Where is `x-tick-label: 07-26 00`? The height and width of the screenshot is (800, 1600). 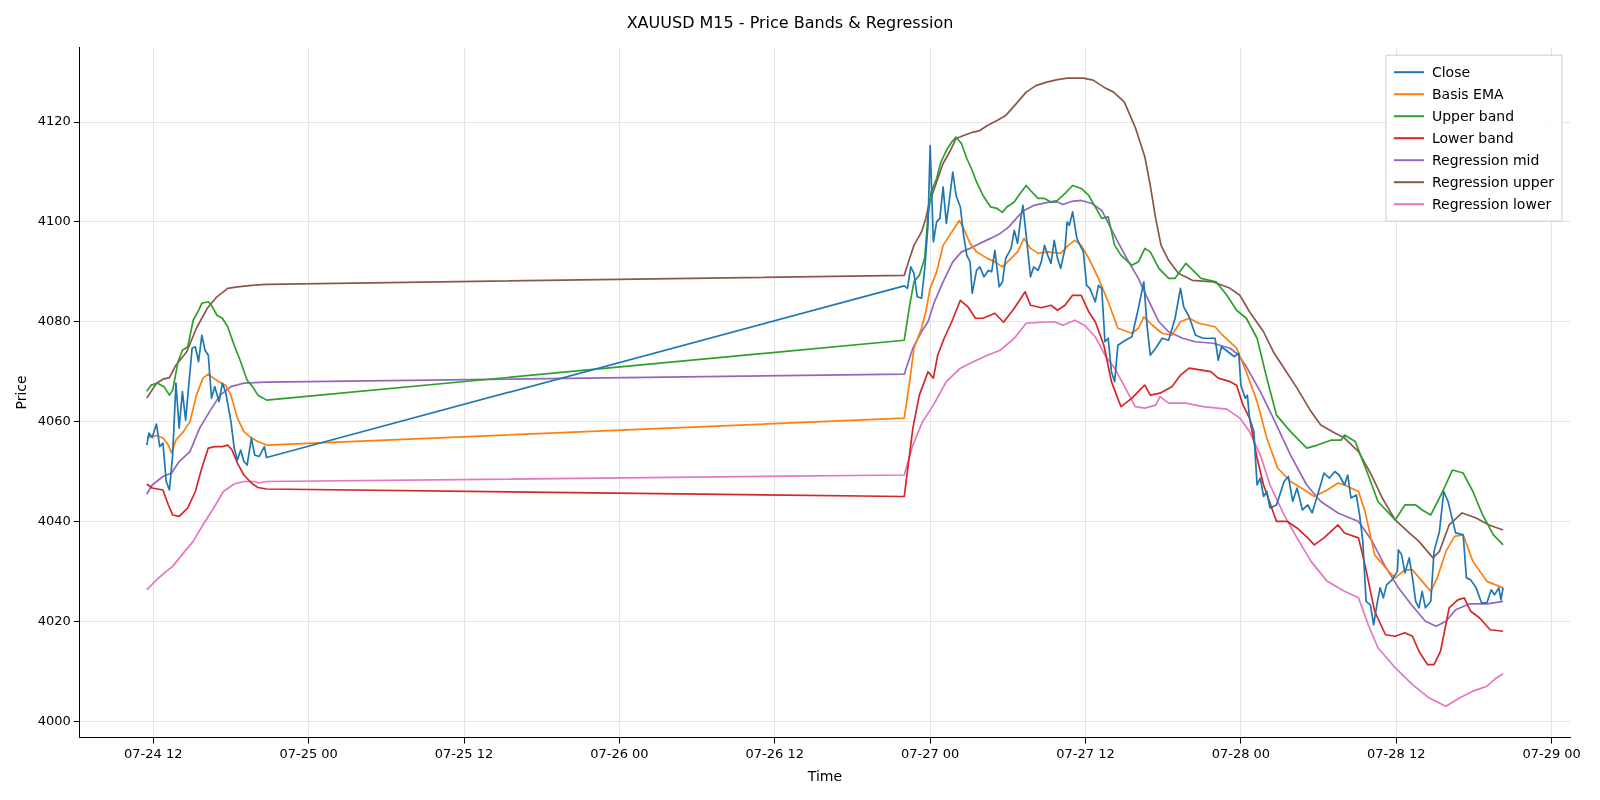
x-tick-label: 07-26 00 is located at coordinates (619, 753).